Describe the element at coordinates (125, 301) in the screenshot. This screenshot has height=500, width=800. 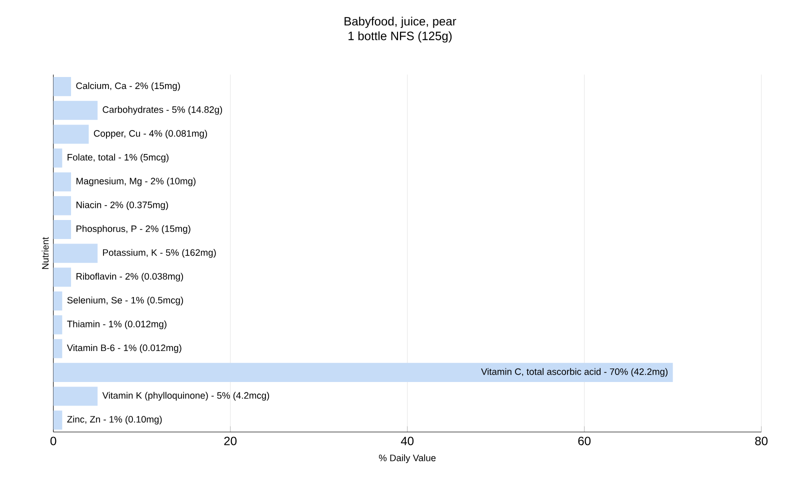
I see `y-tick-label: Selenium, Se - 1% (0.5mcg)` at that location.